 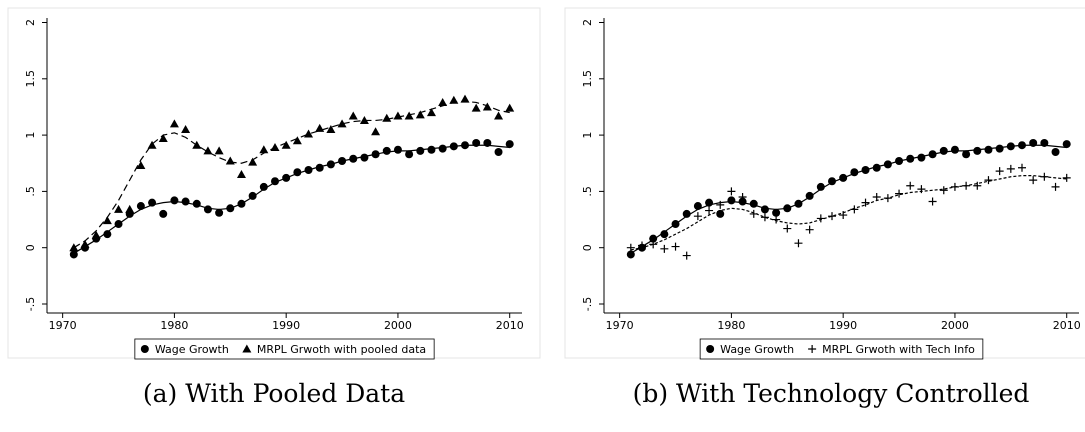 I want to click on x-tick-label: 2010, so click(x=1067, y=325).